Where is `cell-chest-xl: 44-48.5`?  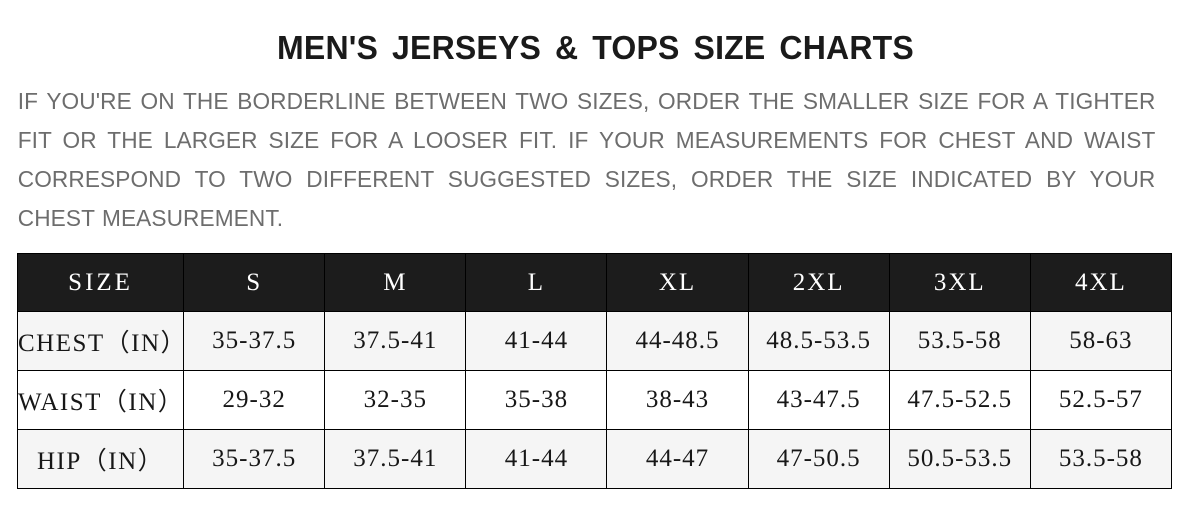
cell-chest-xl: 44-48.5 is located at coordinates (677, 341).